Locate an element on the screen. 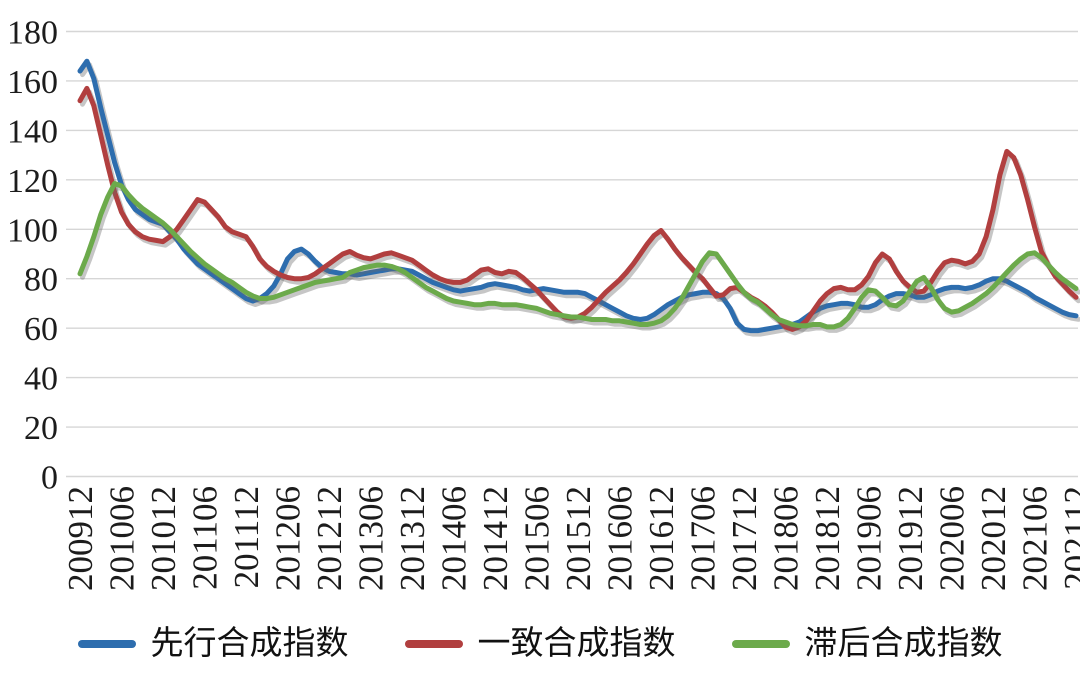 The width and height of the screenshot is (1080, 674). y-tick-label: 40 is located at coordinates (41, 379).